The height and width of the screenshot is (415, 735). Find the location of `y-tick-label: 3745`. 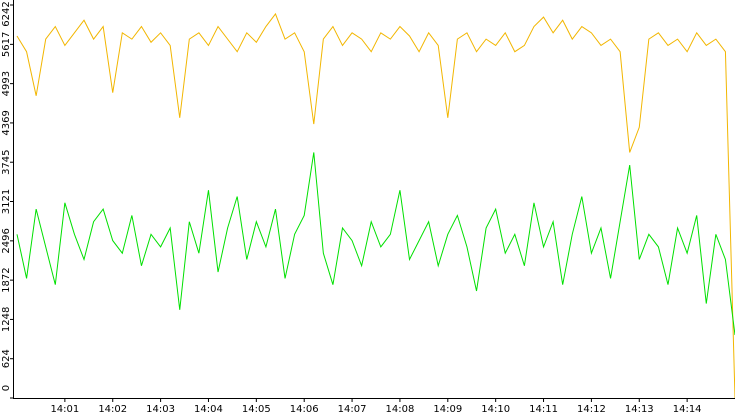

y-tick-label: 3745 is located at coordinates (6, 161).